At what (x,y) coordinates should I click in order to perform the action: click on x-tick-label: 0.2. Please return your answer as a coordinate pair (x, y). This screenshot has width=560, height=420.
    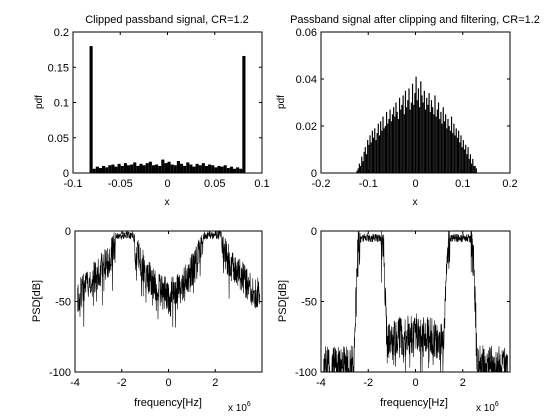
    Looking at the image, I should click on (509, 184).